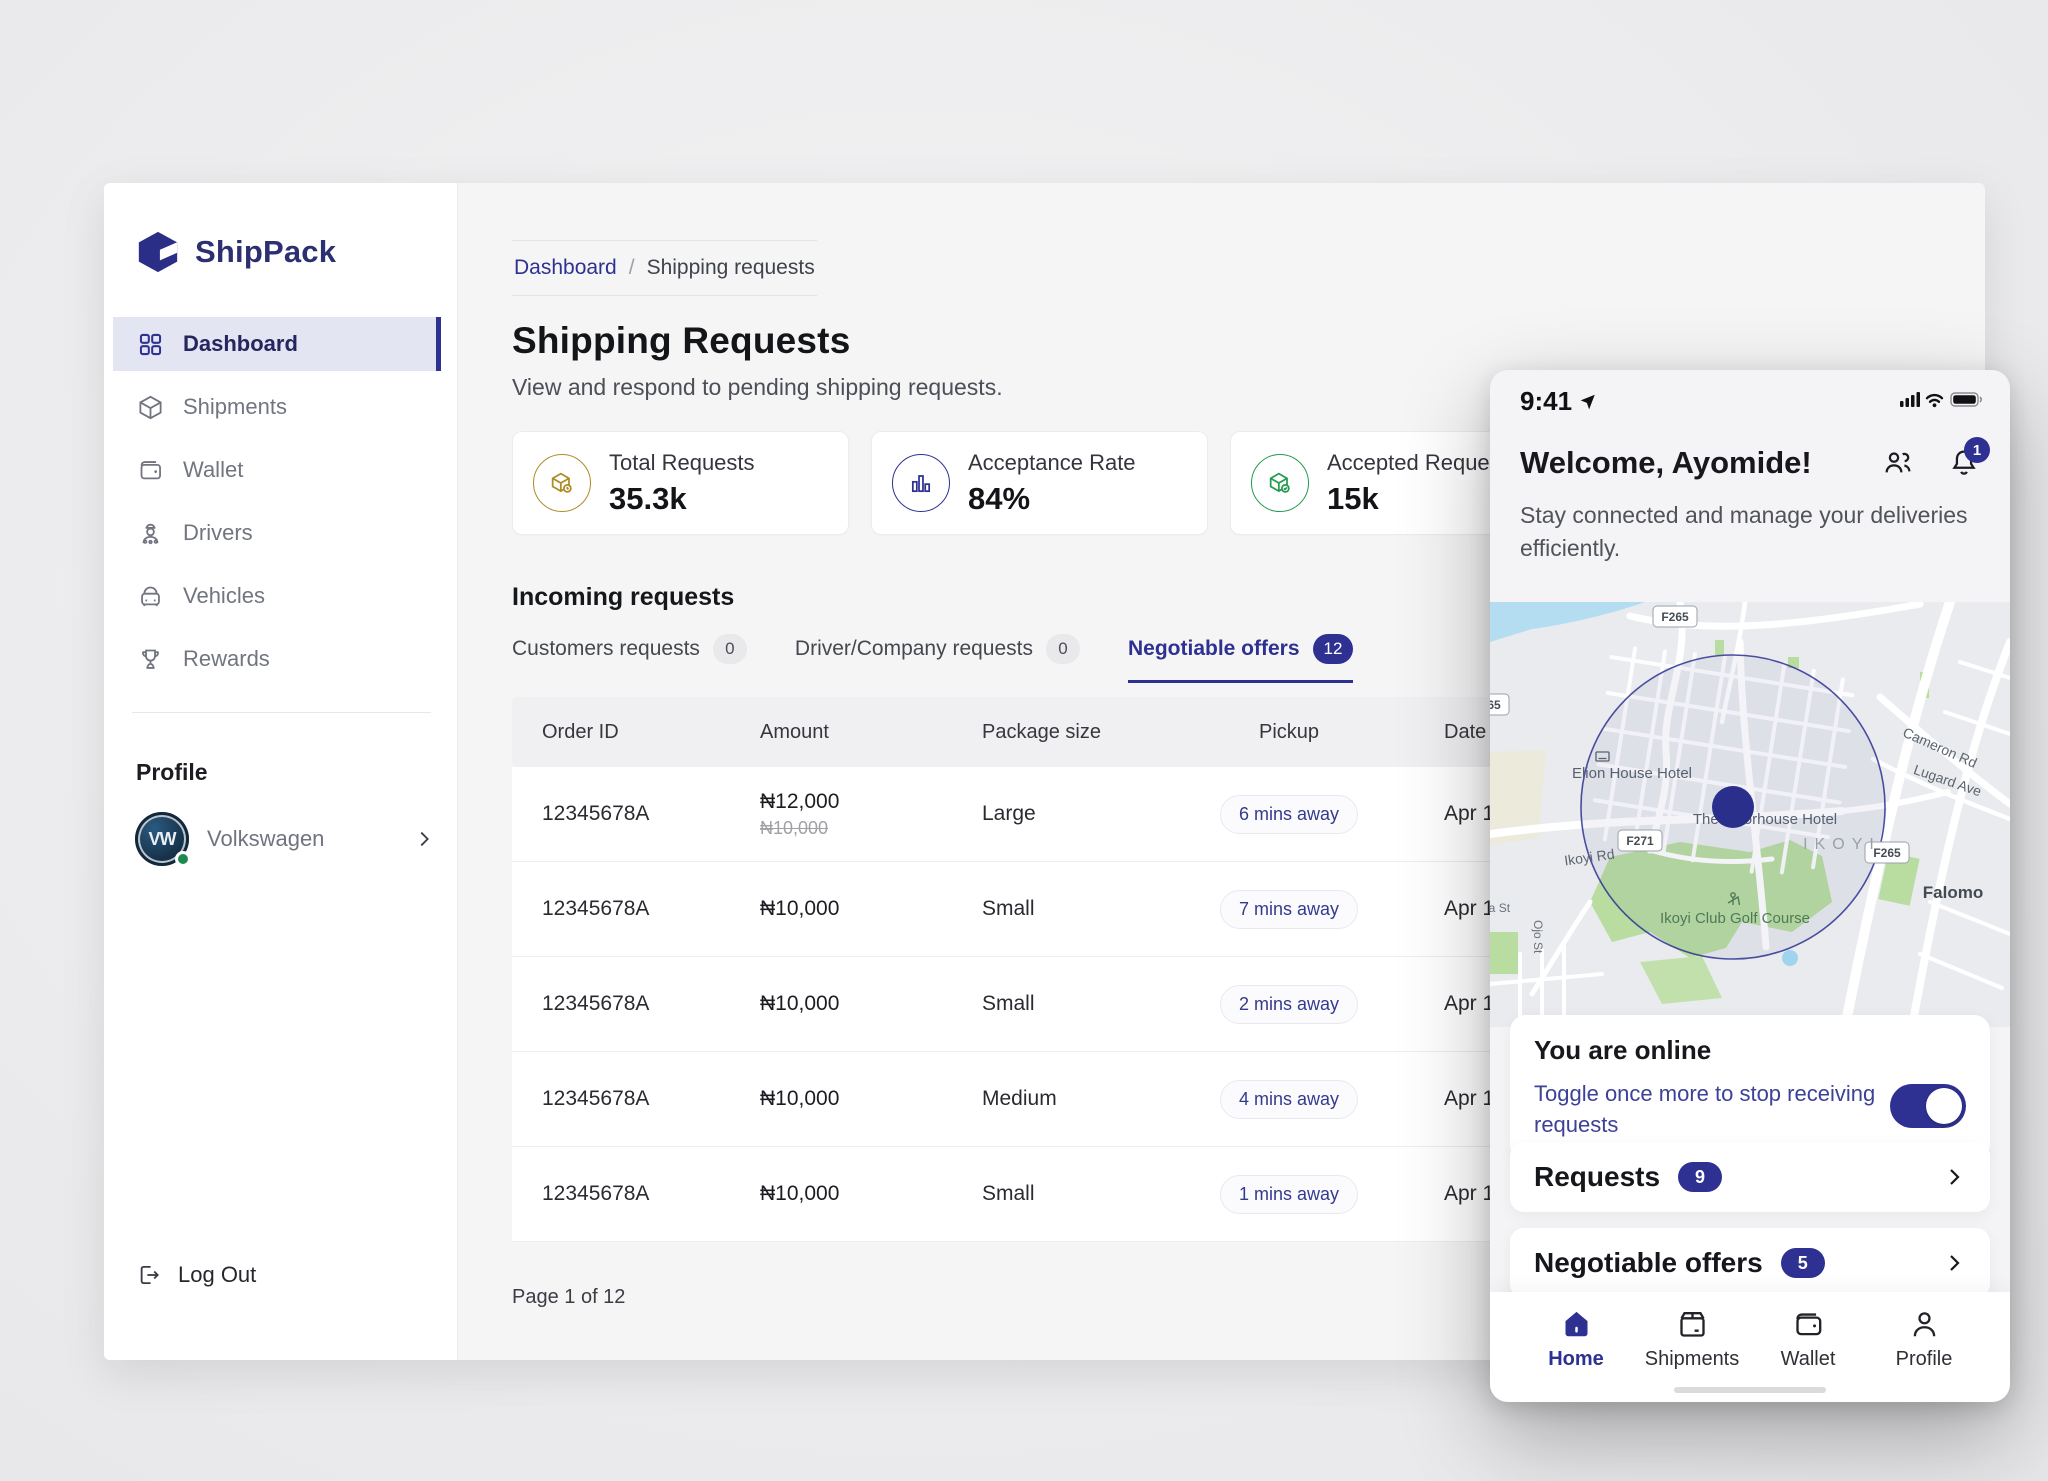  I want to click on people-group-icon, so click(1898, 462).